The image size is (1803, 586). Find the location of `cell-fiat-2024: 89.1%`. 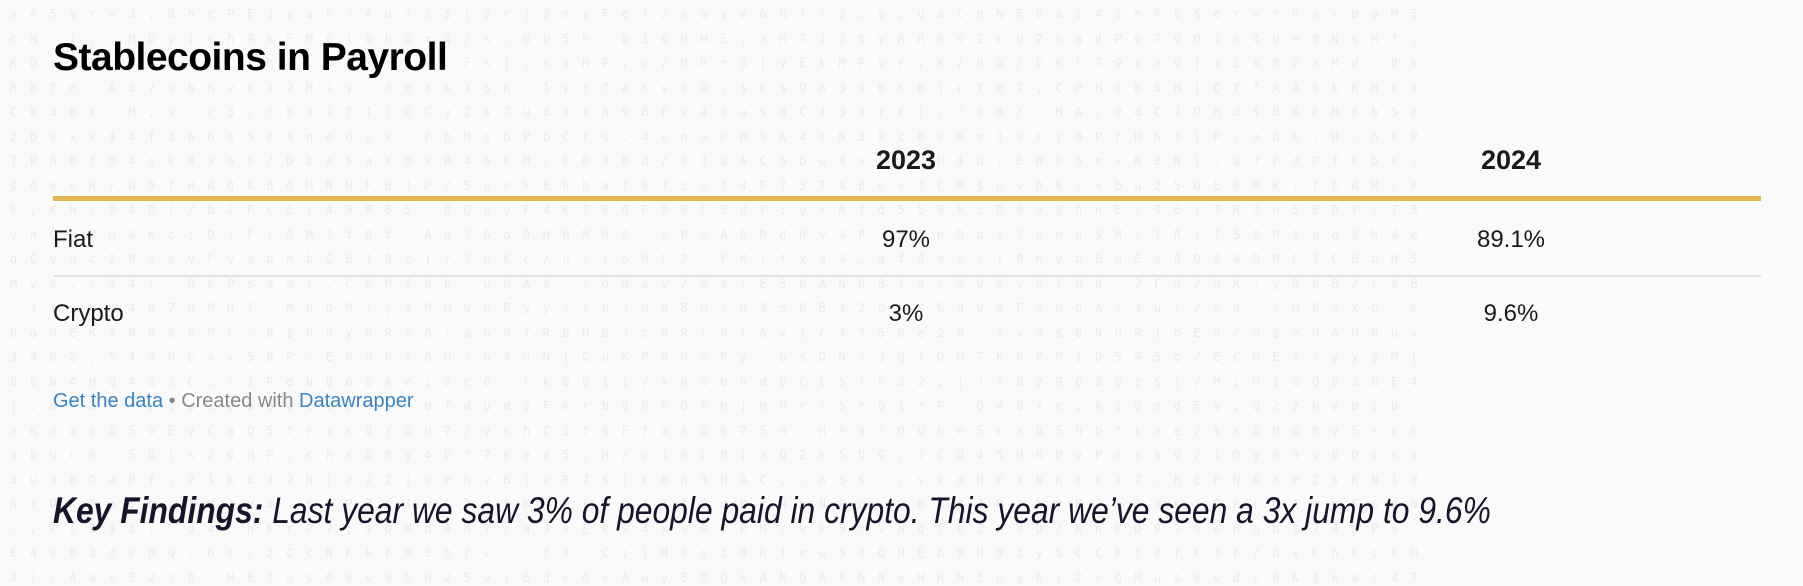

cell-fiat-2024: 89.1% is located at coordinates (1511, 239).